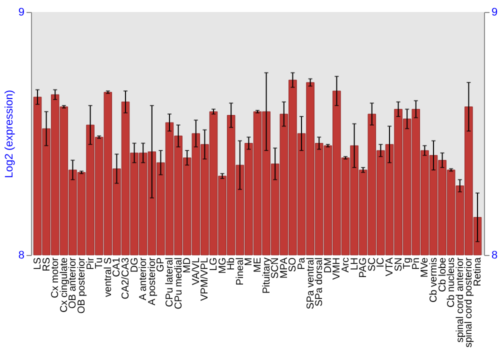 The image size is (500, 350). I want to click on x-tick-label: Cx cingulate, so click(64, 285).